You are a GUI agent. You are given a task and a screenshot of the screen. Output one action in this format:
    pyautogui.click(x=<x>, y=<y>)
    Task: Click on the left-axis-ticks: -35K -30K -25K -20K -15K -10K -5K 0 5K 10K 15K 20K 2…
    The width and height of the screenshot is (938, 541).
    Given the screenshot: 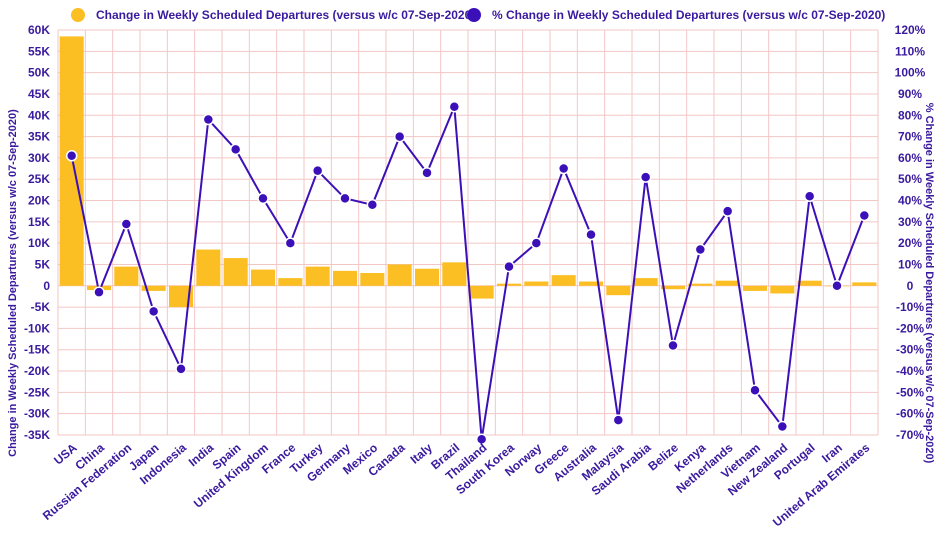 What is the action you would take?
    pyautogui.click(x=37, y=232)
    